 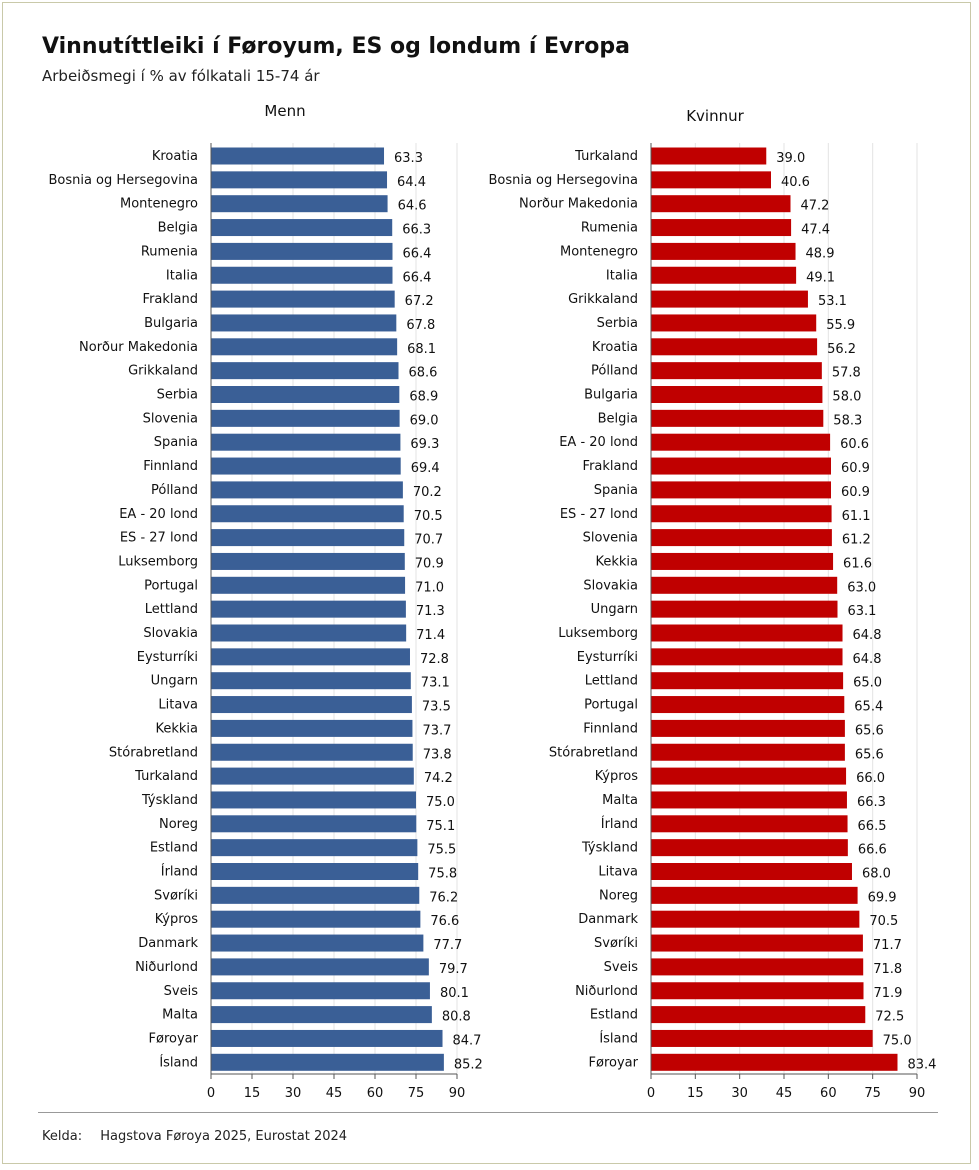 I want to click on kvinnur-x-tick-label: 0, so click(x=651, y=1093).